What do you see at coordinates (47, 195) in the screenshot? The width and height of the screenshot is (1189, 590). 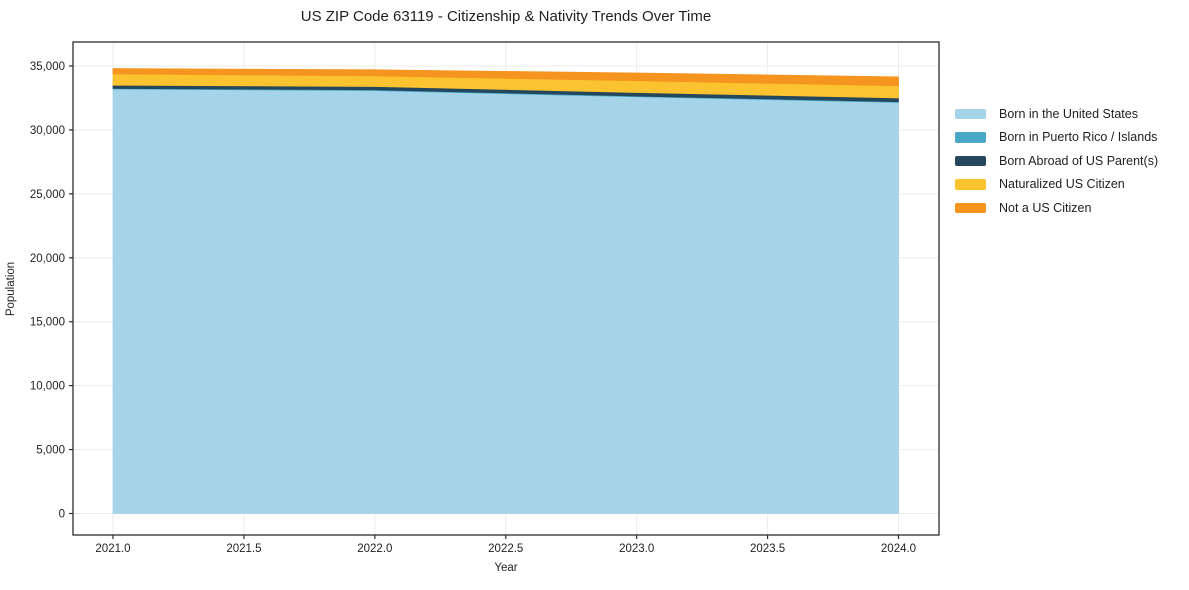 I see `y-tick-label: 25,000` at bounding box center [47, 195].